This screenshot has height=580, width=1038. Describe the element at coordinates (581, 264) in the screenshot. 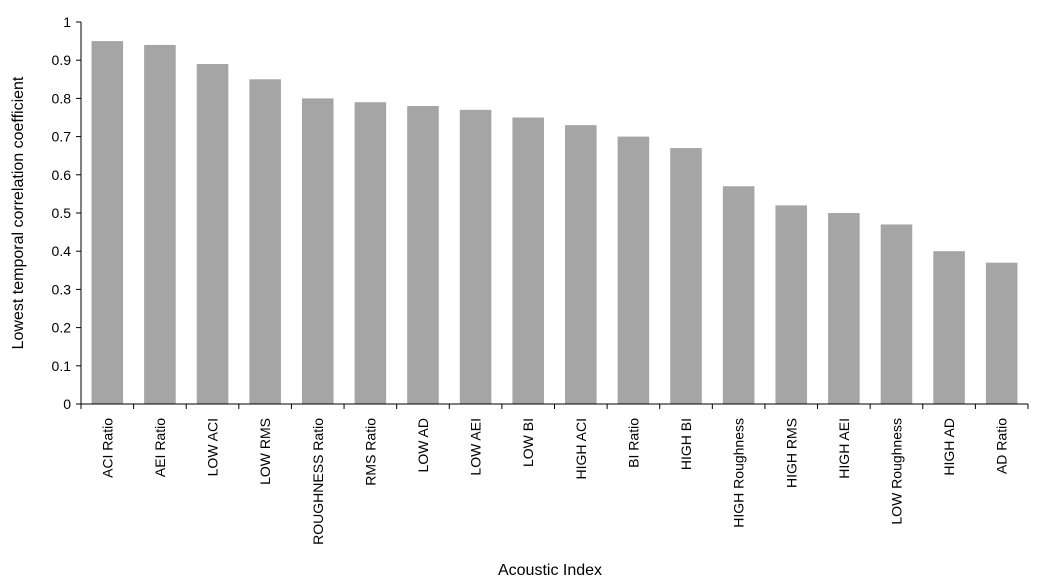

I see `bar-high-aci` at that location.